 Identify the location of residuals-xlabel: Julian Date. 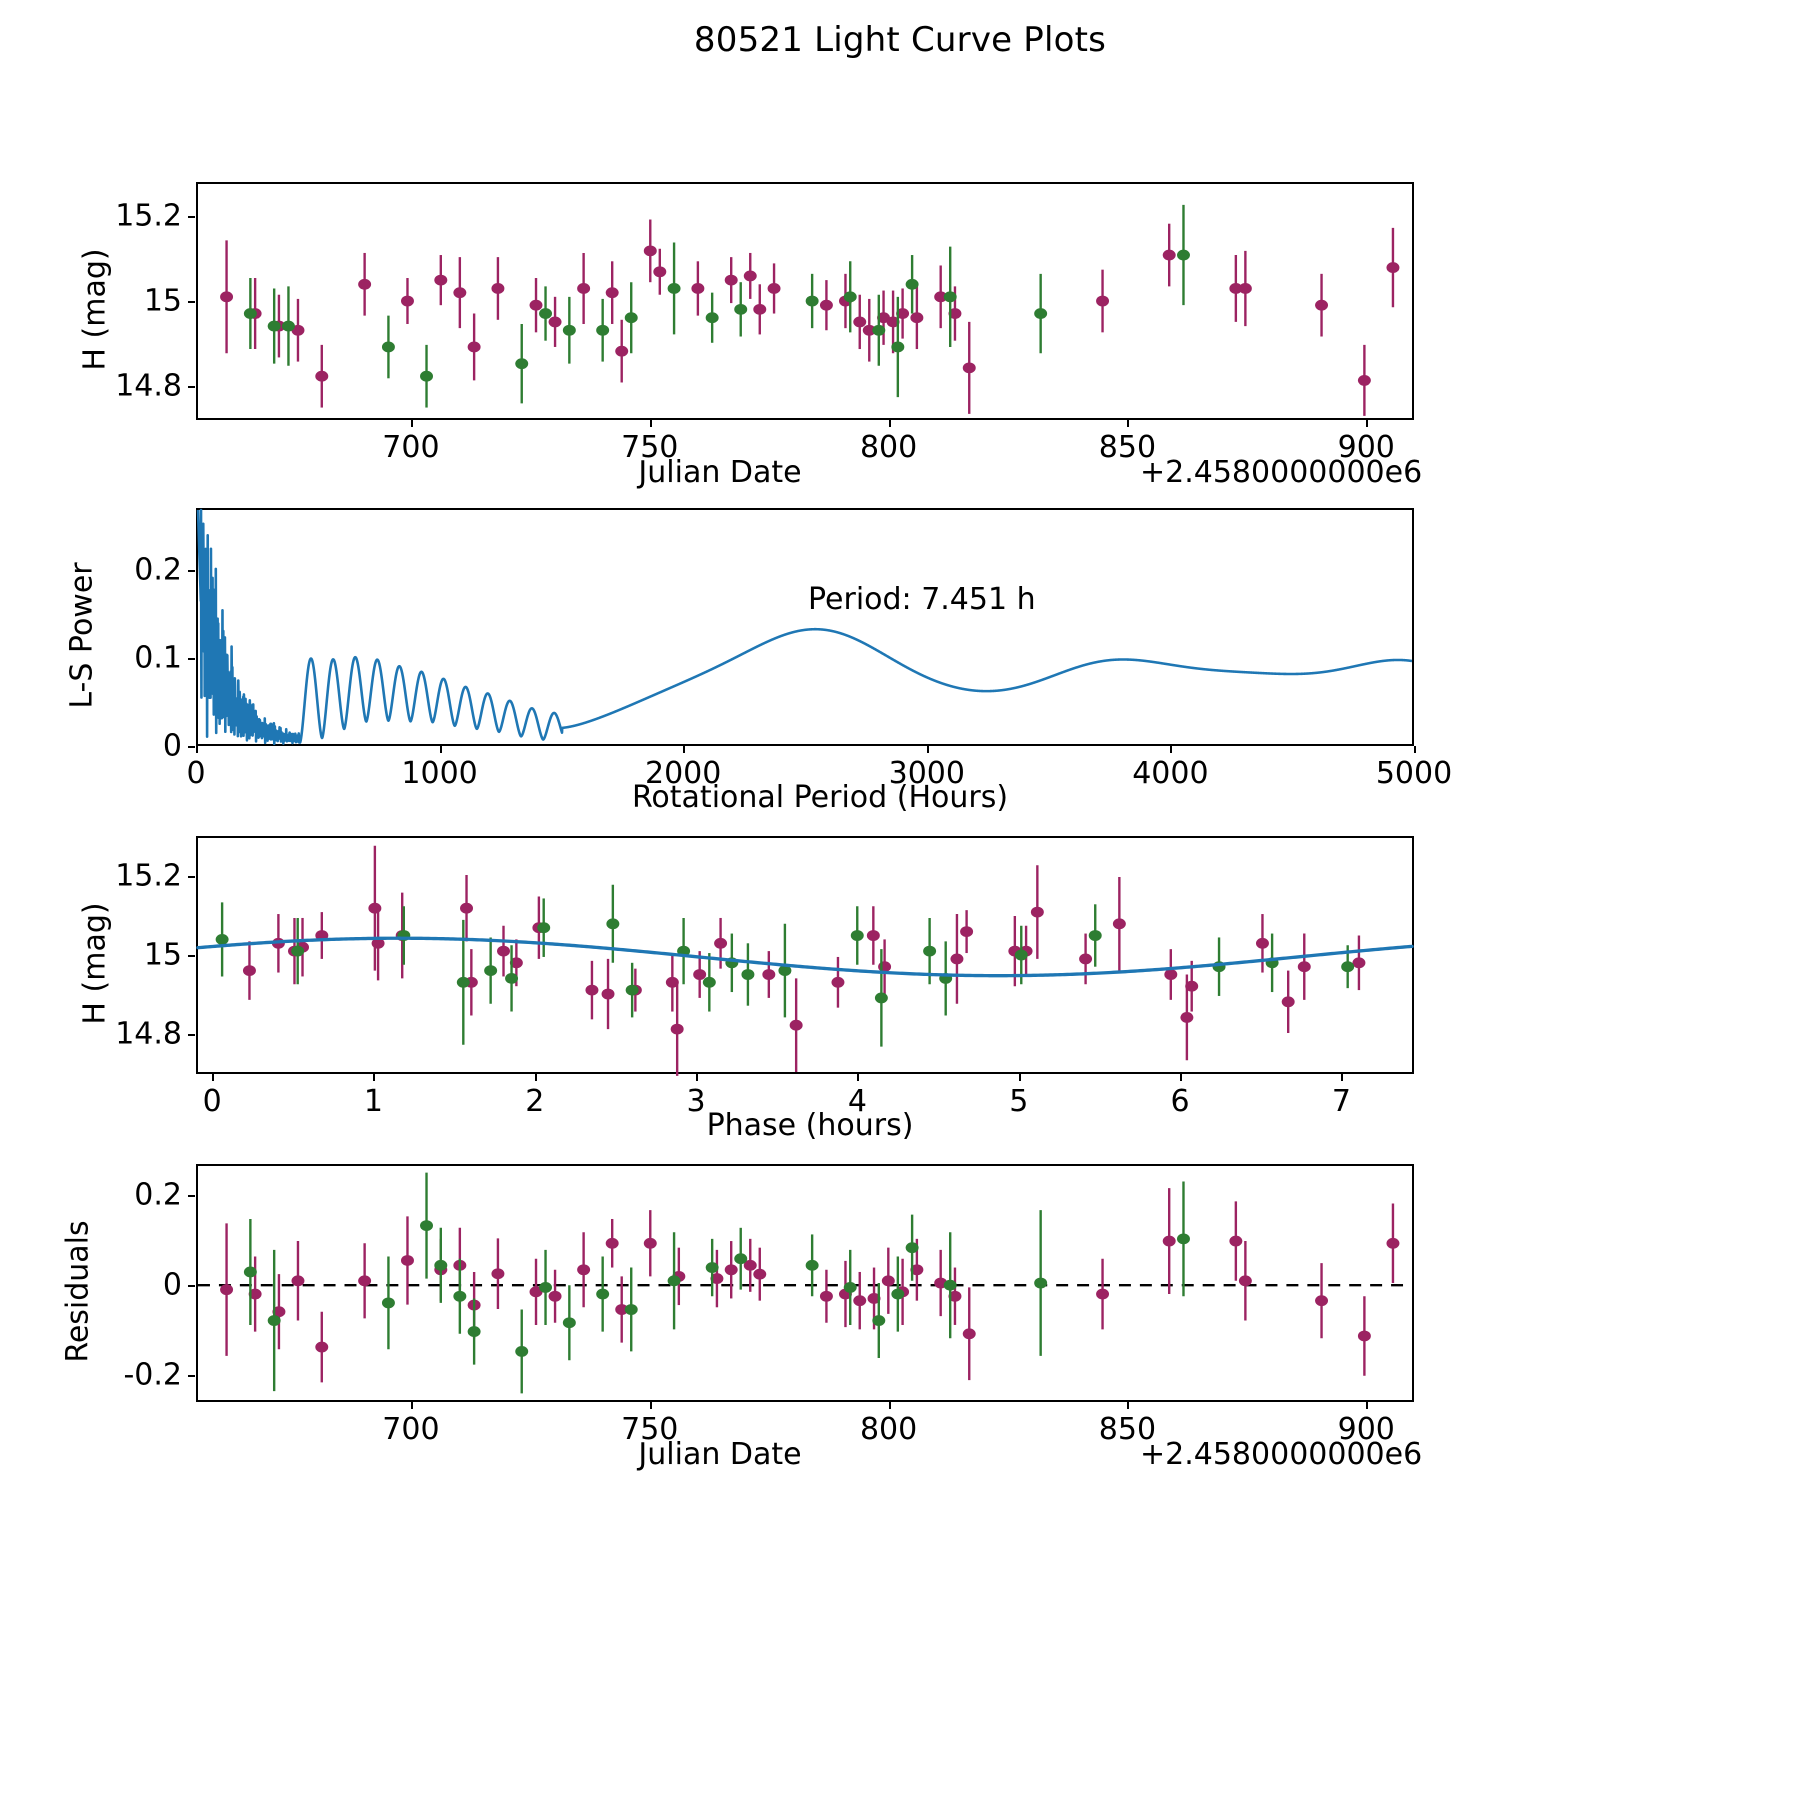
(720, 1454).